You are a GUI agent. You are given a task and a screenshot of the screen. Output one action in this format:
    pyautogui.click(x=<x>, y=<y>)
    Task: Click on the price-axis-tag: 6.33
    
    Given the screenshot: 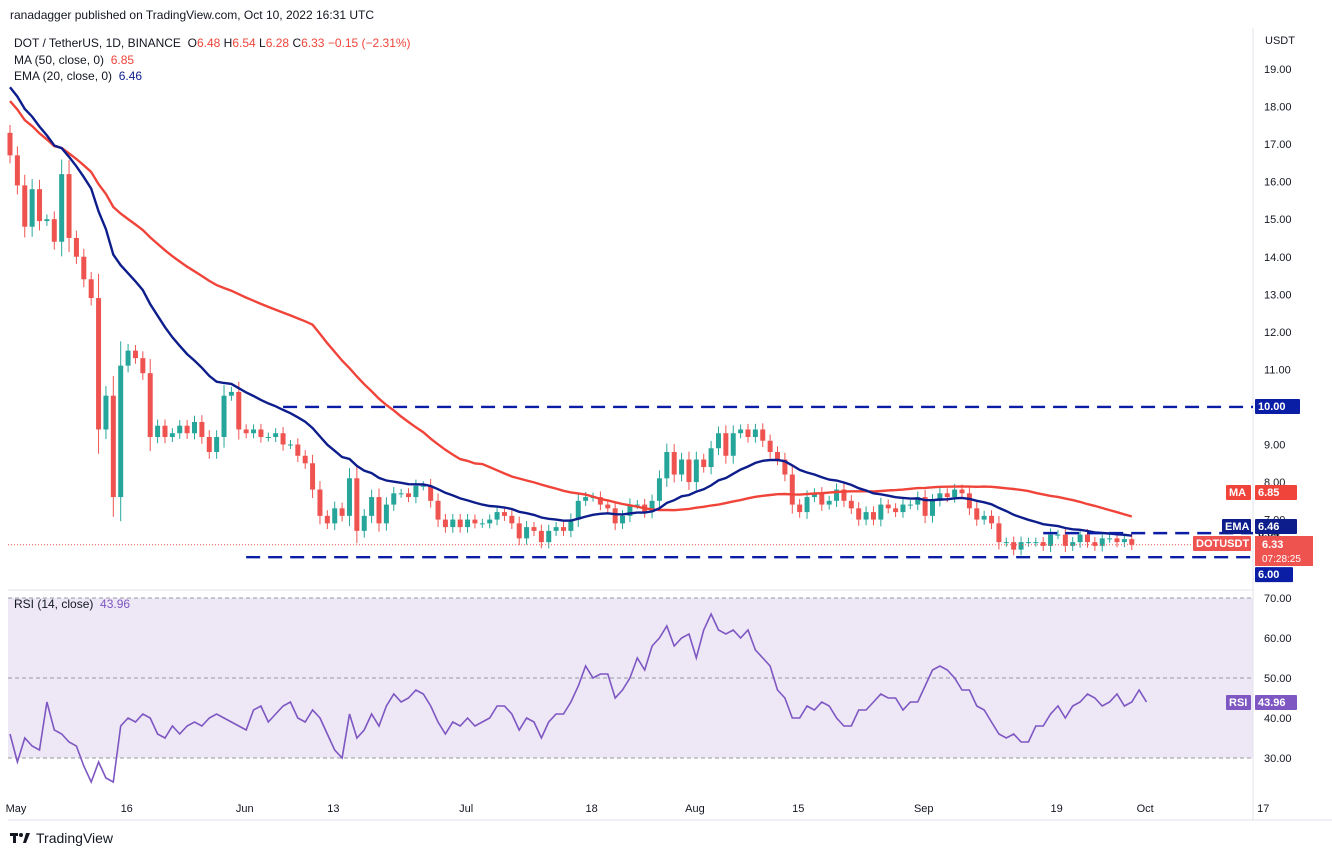 What is the action you would take?
    pyautogui.click(x=1272, y=545)
    